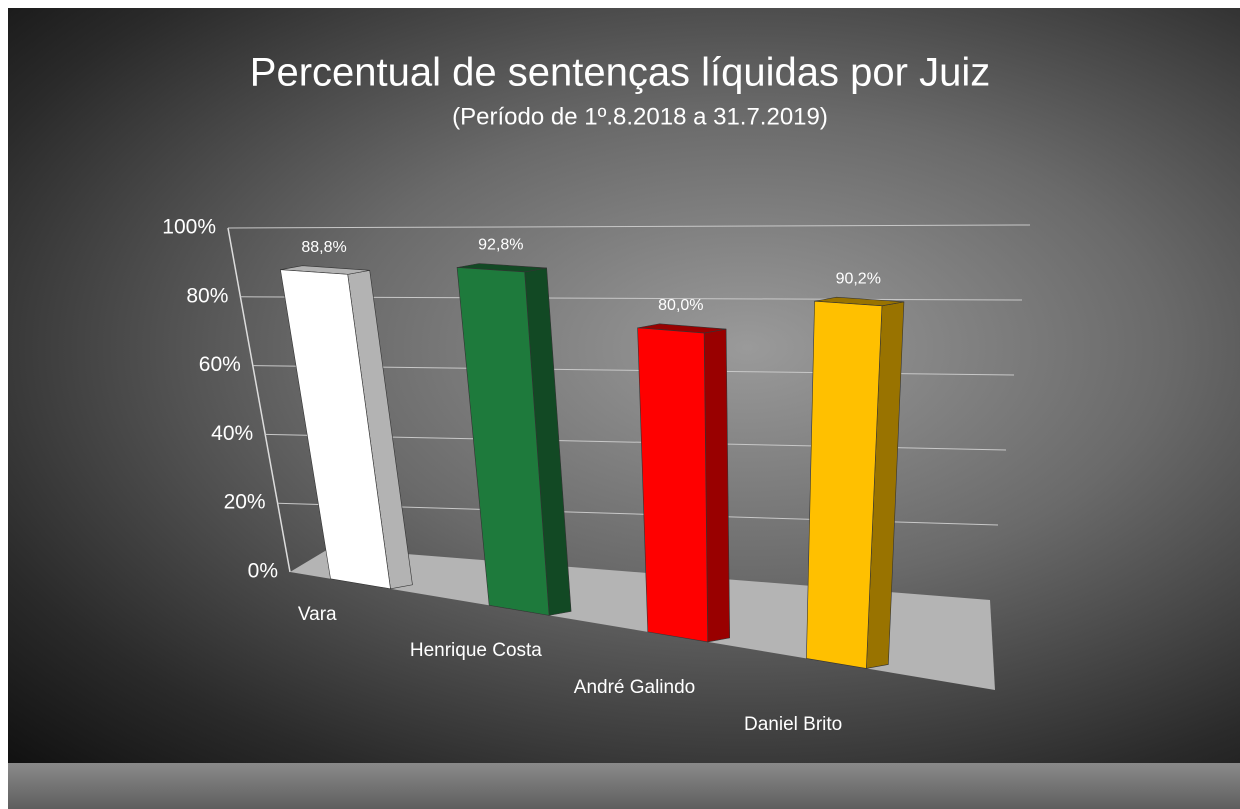 The width and height of the screenshot is (1240, 809). What do you see at coordinates (858, 278) in the screenshot?
I see `value-label: 90,2%` at bounding box center [858, 278].